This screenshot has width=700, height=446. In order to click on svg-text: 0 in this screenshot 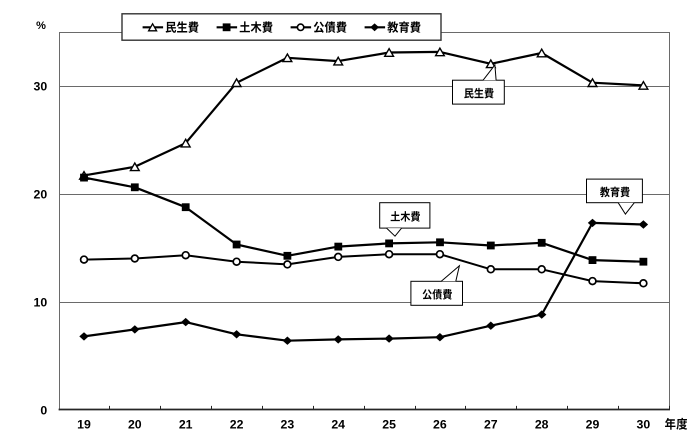, I will do `click(43, 410)`.